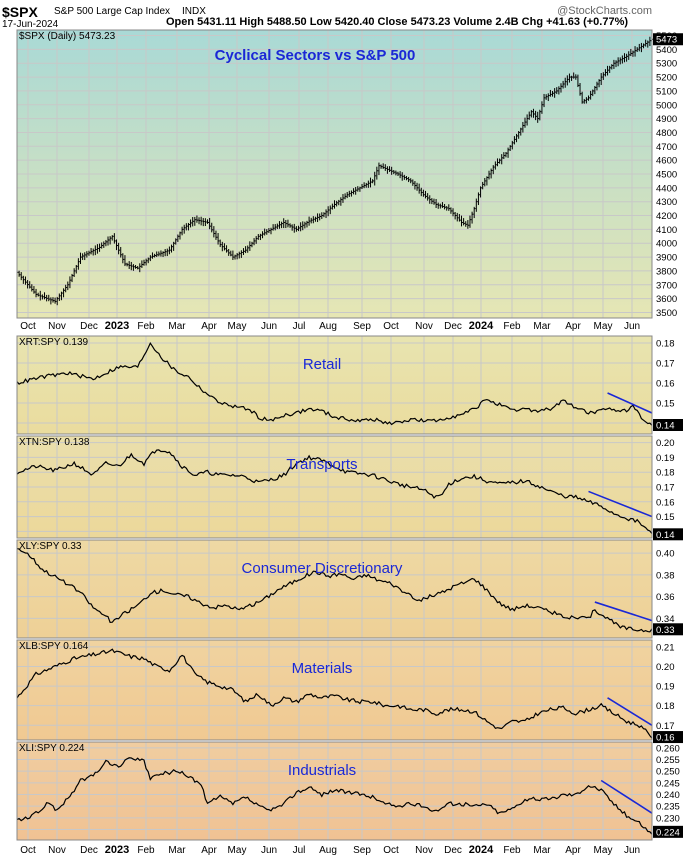 The height and width of the screenshot is (858, 700). Describe the element at coordinates (54, 342) in the screenshot. I see `xrt-label: XRT:SPY 0.139` at that location.